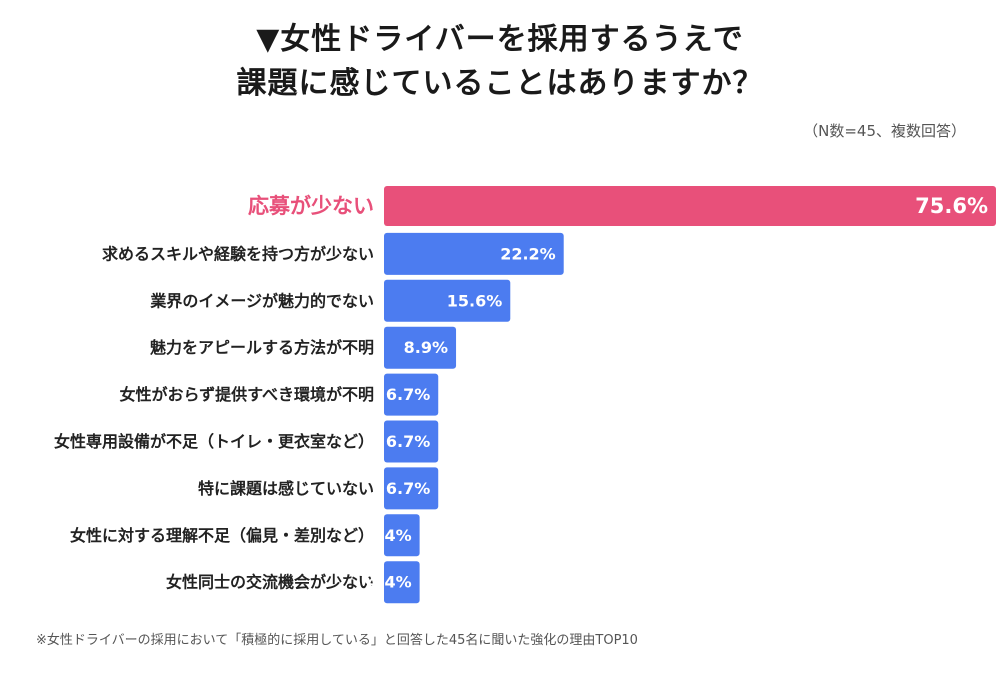 This screenshot has width=1000, height=677. I want to click on value-label-2: 15.6%, so click(475, 300).